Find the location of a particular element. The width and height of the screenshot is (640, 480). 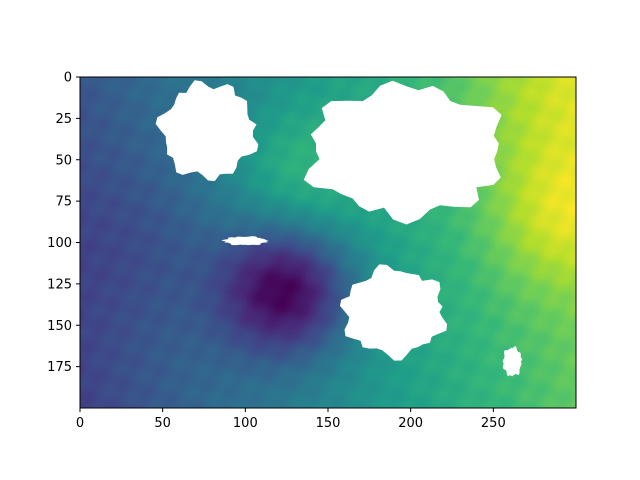

x-tick-label: 0 is located at coordinates (80, 423).